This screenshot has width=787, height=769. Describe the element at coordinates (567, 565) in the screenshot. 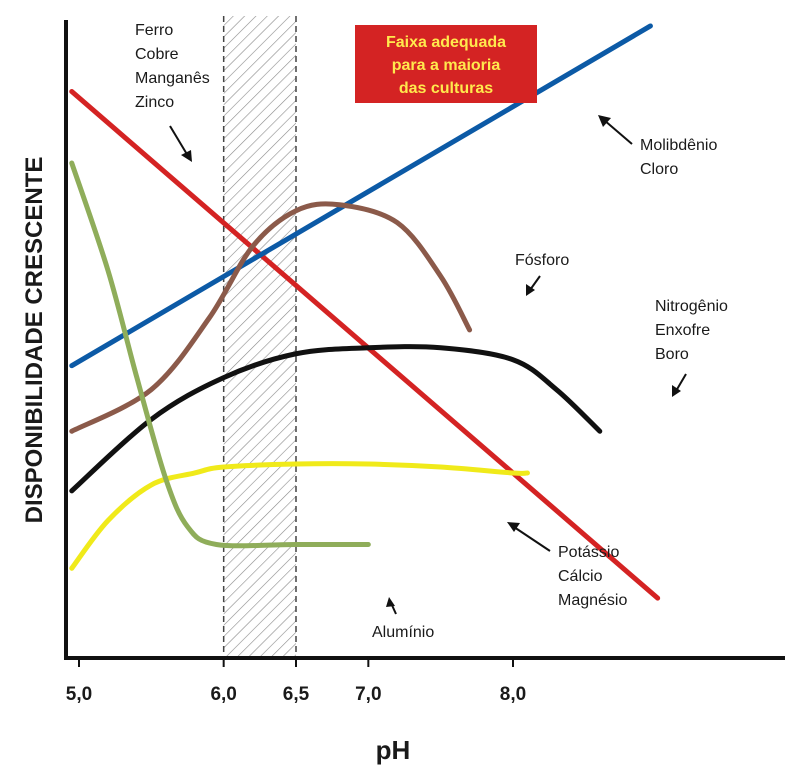

I see `annotation-potassium-calcium-magnesium: Potássio Cálcio Magnésio` at that location.